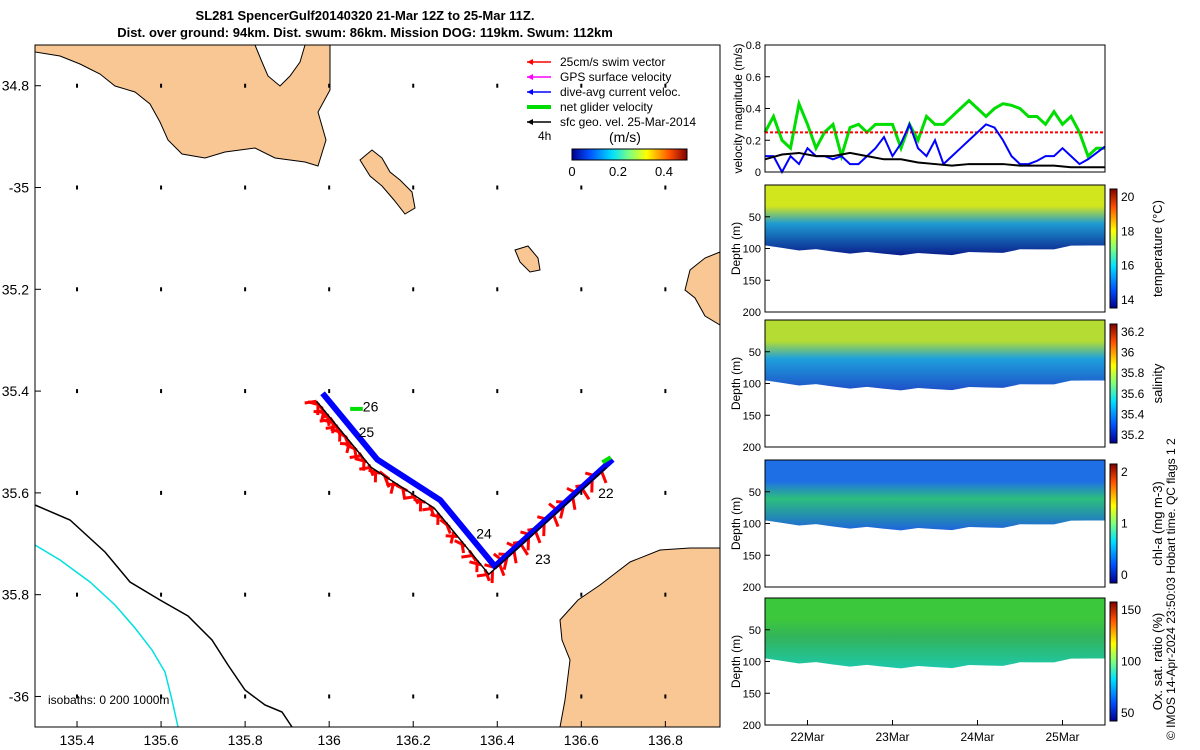 The height and width of the screenshot is (750, 1200). Describe the element at coordinates (571, 171) in the screenshot. I see `map-colorbar-tick-label: 0` at that location.